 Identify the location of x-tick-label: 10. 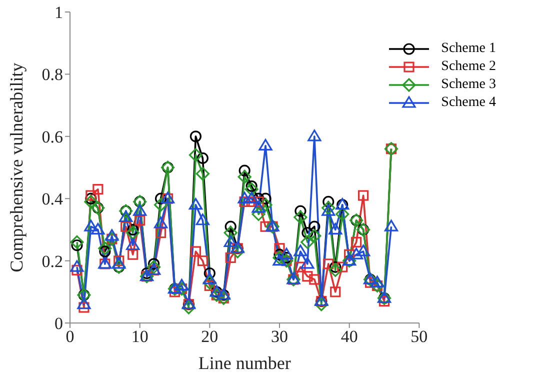
(139, 336).